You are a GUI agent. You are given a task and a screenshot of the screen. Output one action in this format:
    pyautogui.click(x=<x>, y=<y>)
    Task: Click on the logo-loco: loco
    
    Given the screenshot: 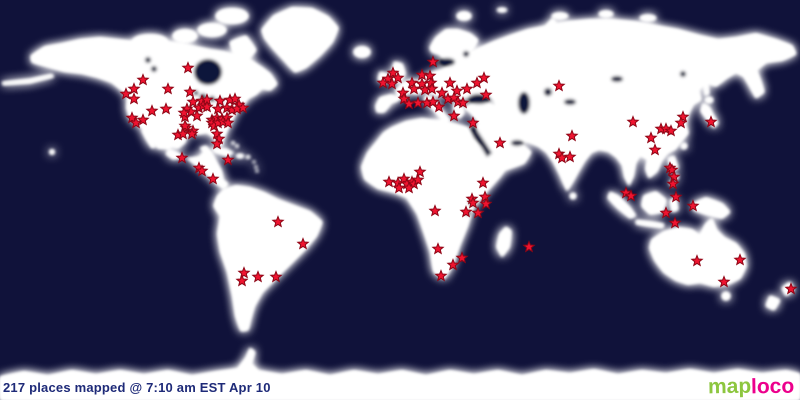 What is the action you would take?
    pyautogui.click(x=772, y=386)
    